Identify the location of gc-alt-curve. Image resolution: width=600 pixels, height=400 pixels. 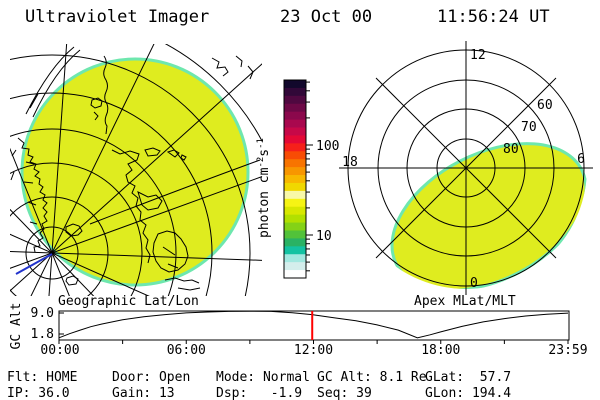
(313, 324).